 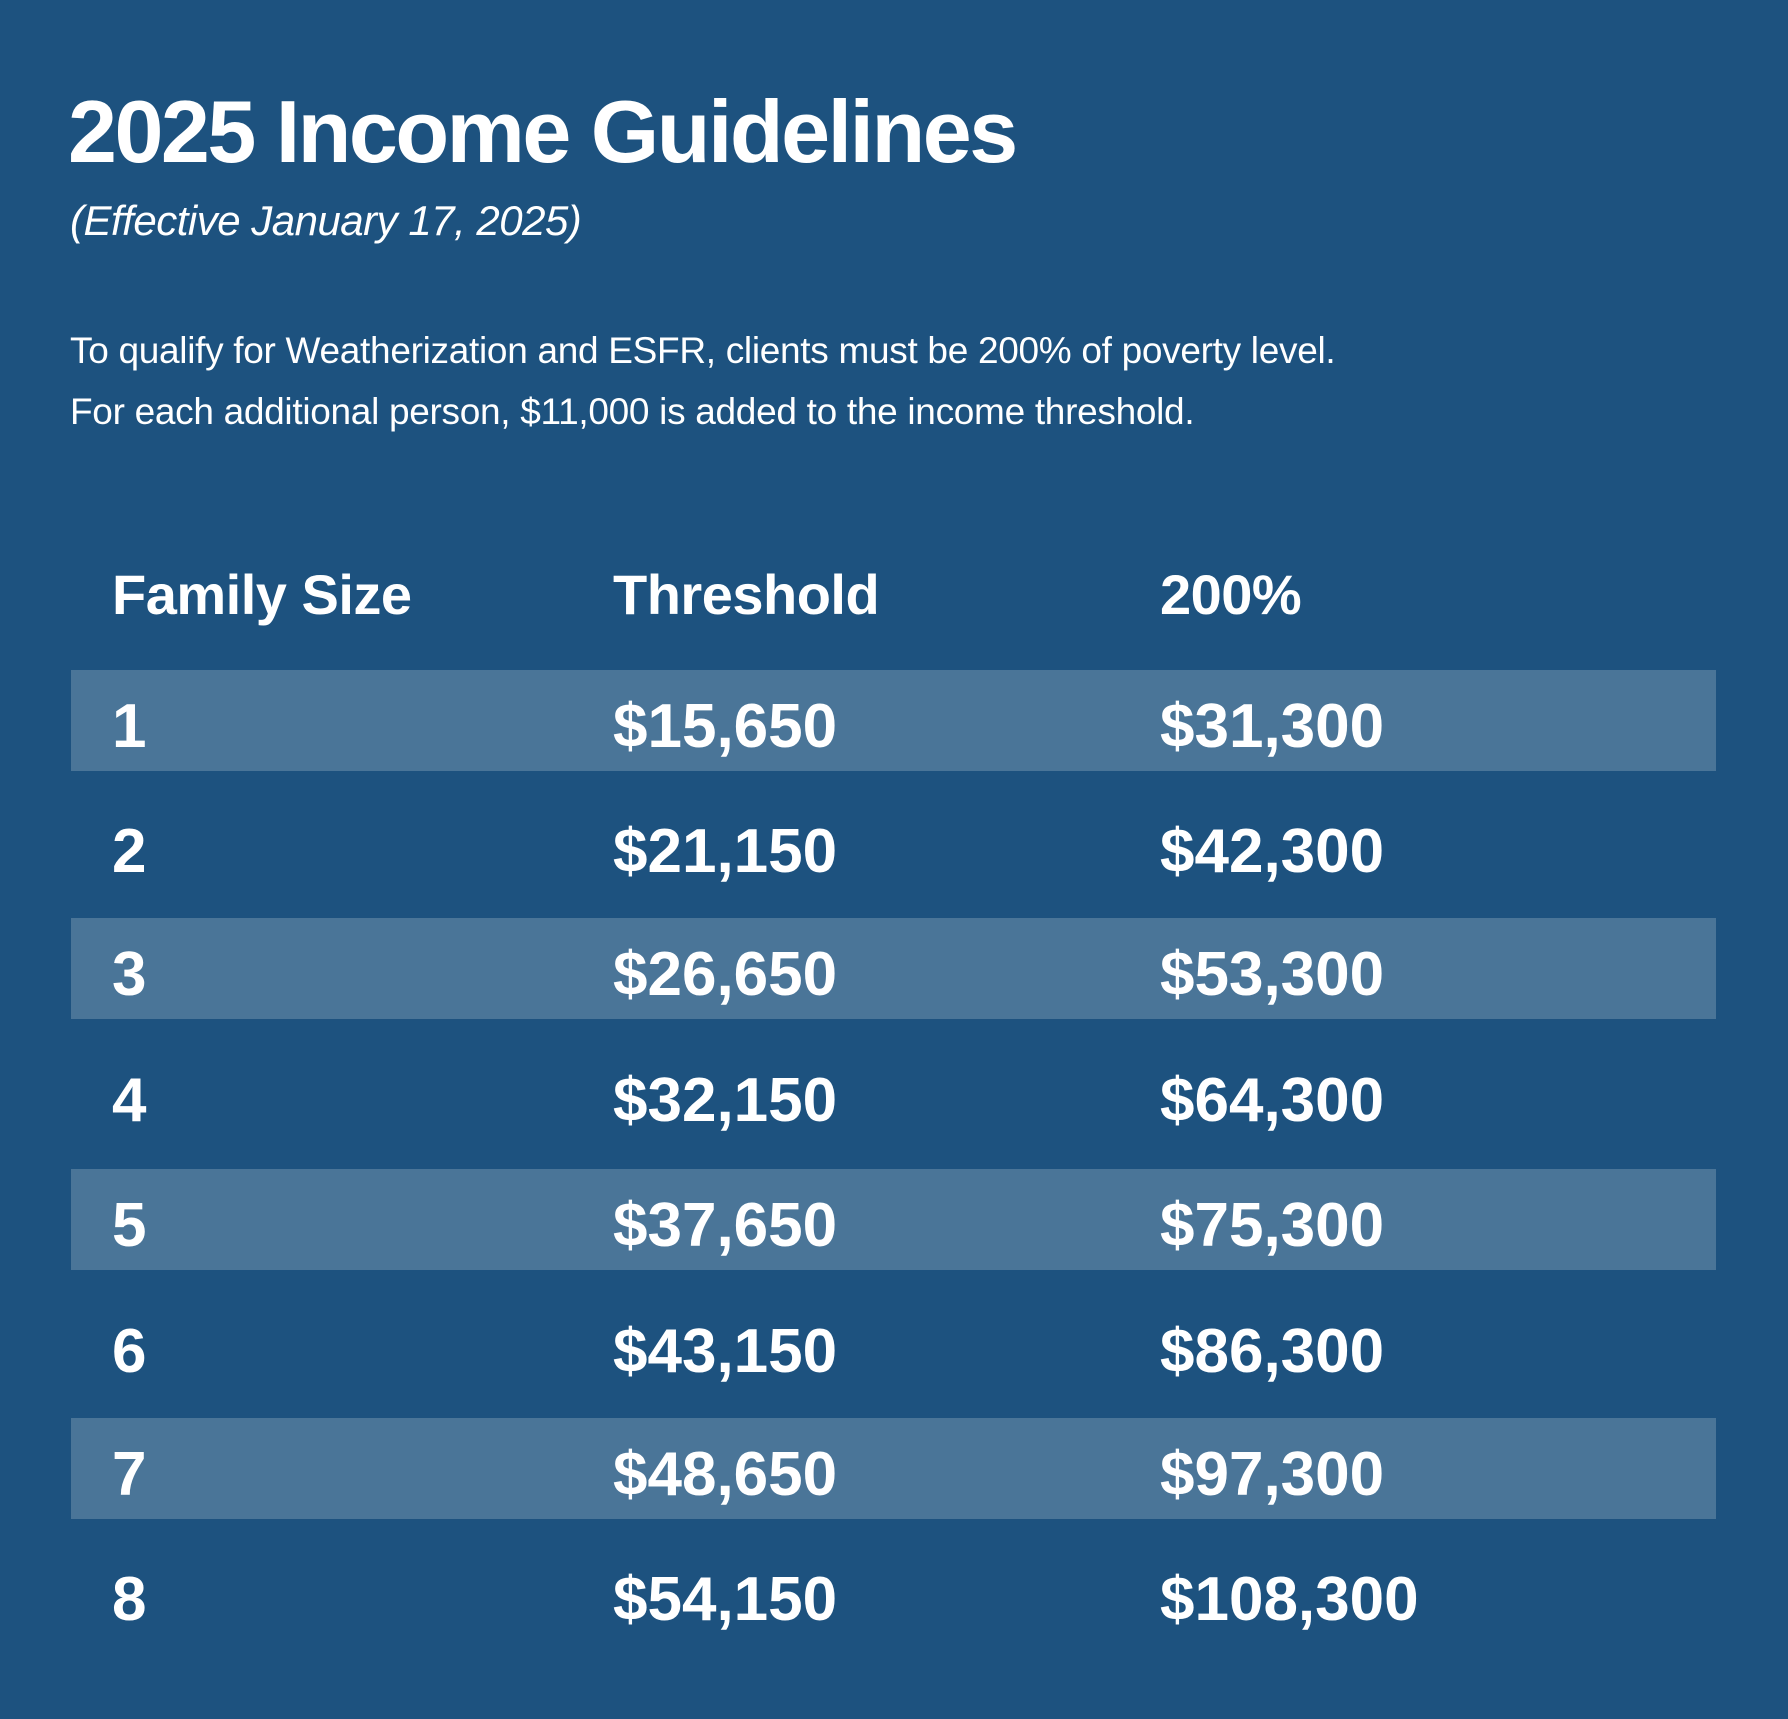 What do you see at coordinates (893, 1094) in the screenshot?
I see `table-row: 4 $32,150 $64,300` at bounding box center [893, 1094].